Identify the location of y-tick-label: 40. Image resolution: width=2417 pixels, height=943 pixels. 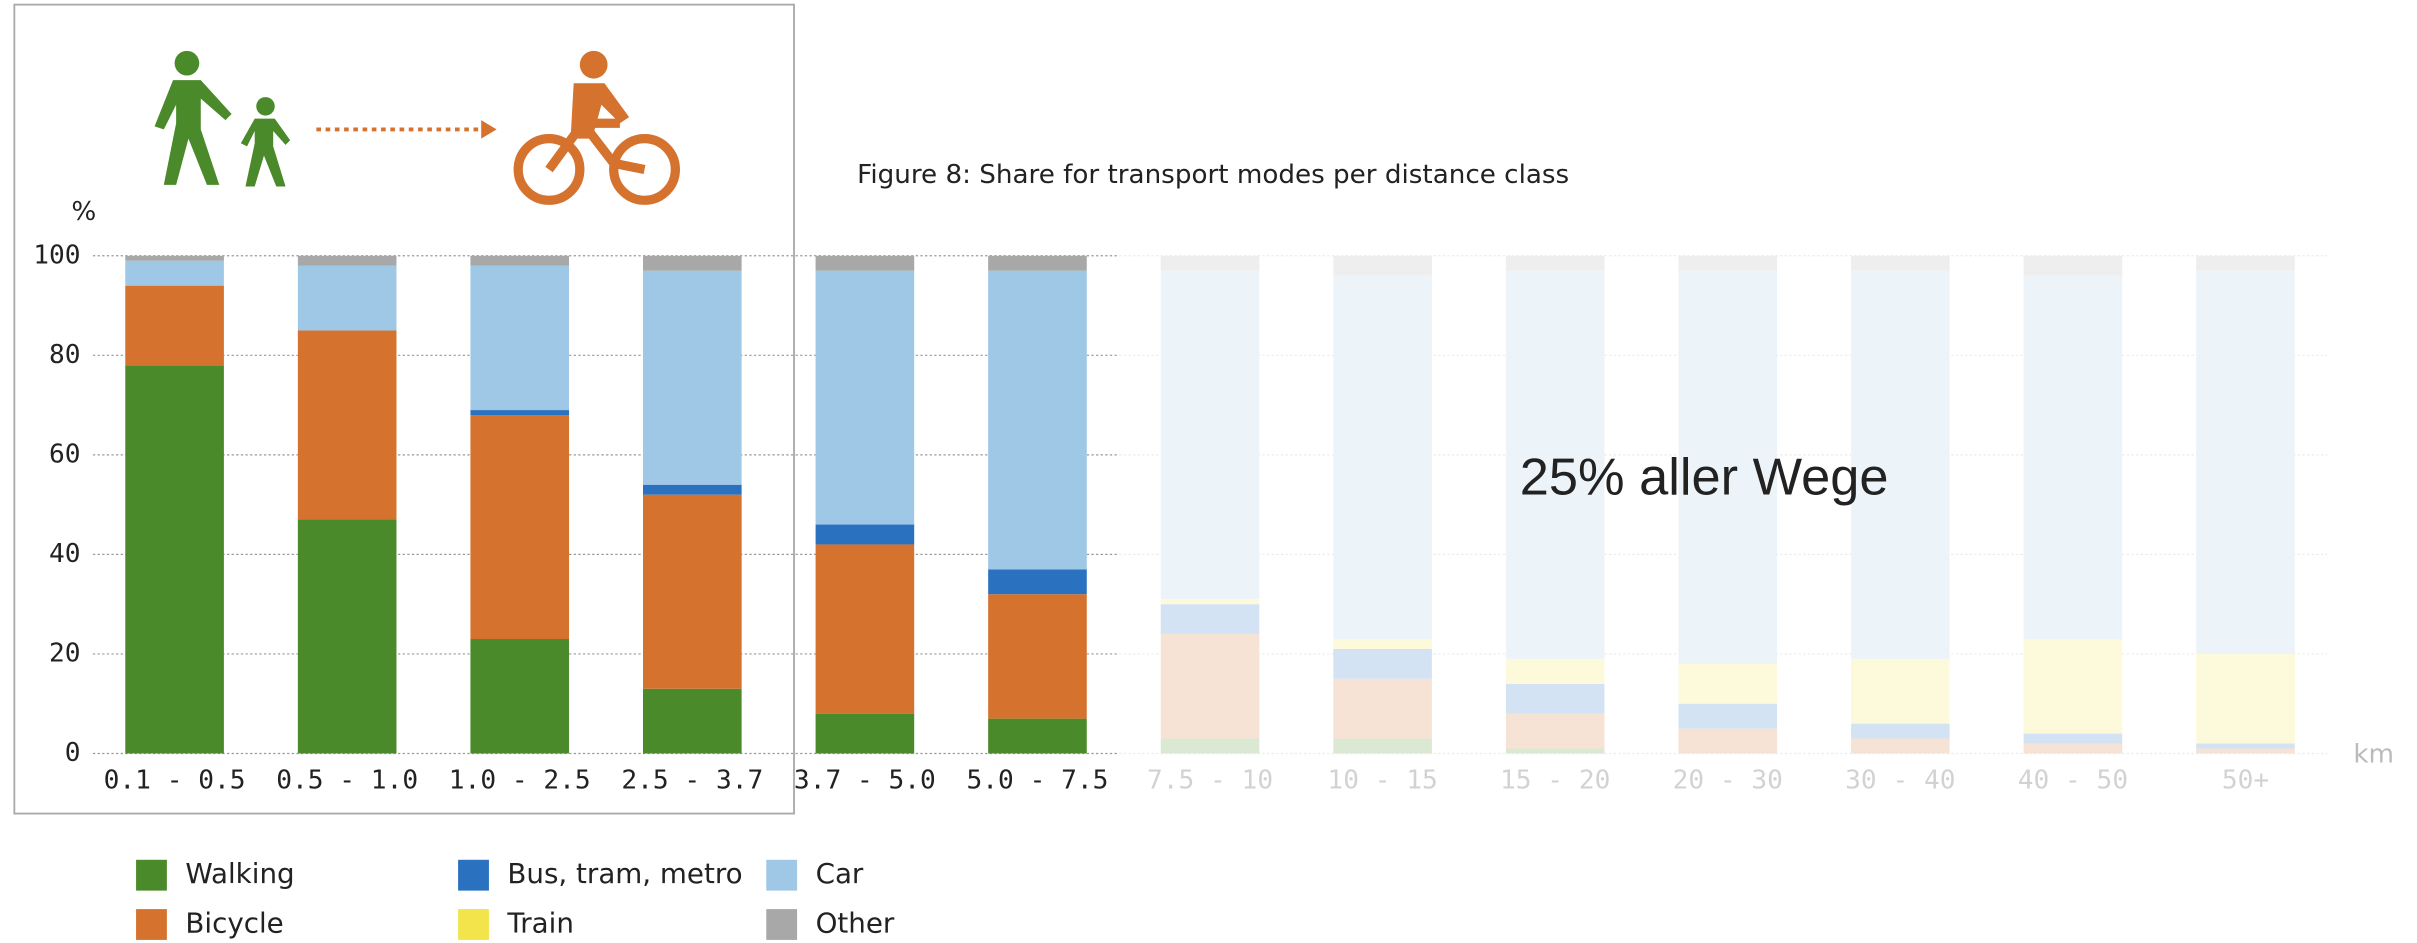
(65, 554).